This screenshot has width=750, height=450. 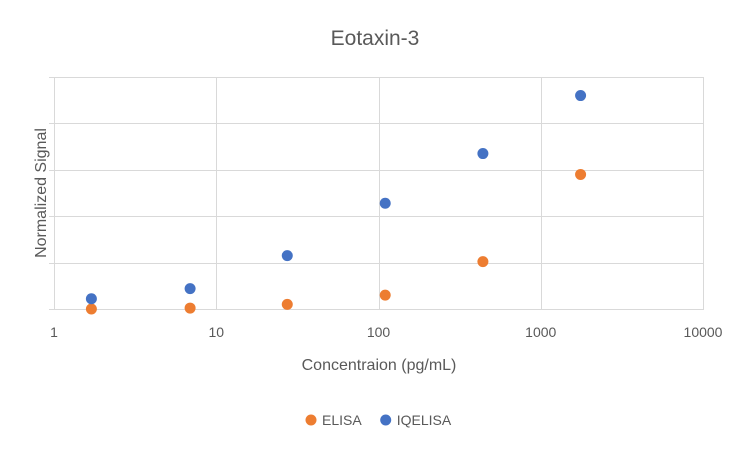 I want to click on axis-ticks: 1 10 100 1000 10000, so click(x=386, y=332).